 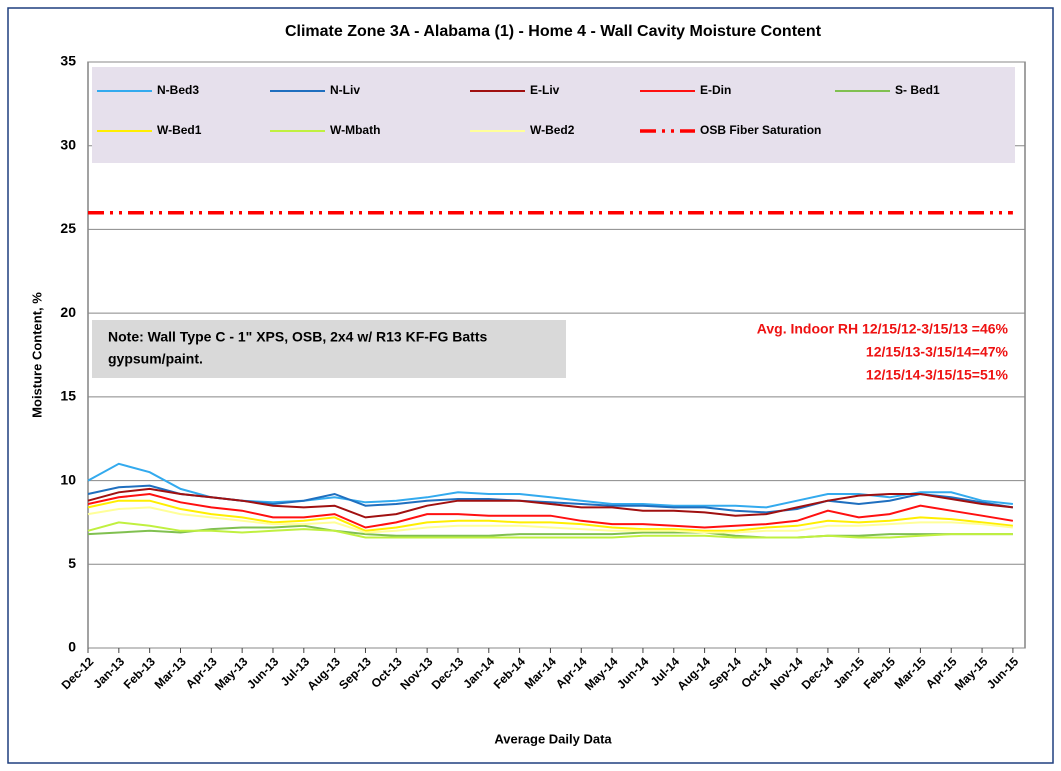 I want to click on annotation: 12/15/14-3/15/15=51%, so click(x=937, y=375).